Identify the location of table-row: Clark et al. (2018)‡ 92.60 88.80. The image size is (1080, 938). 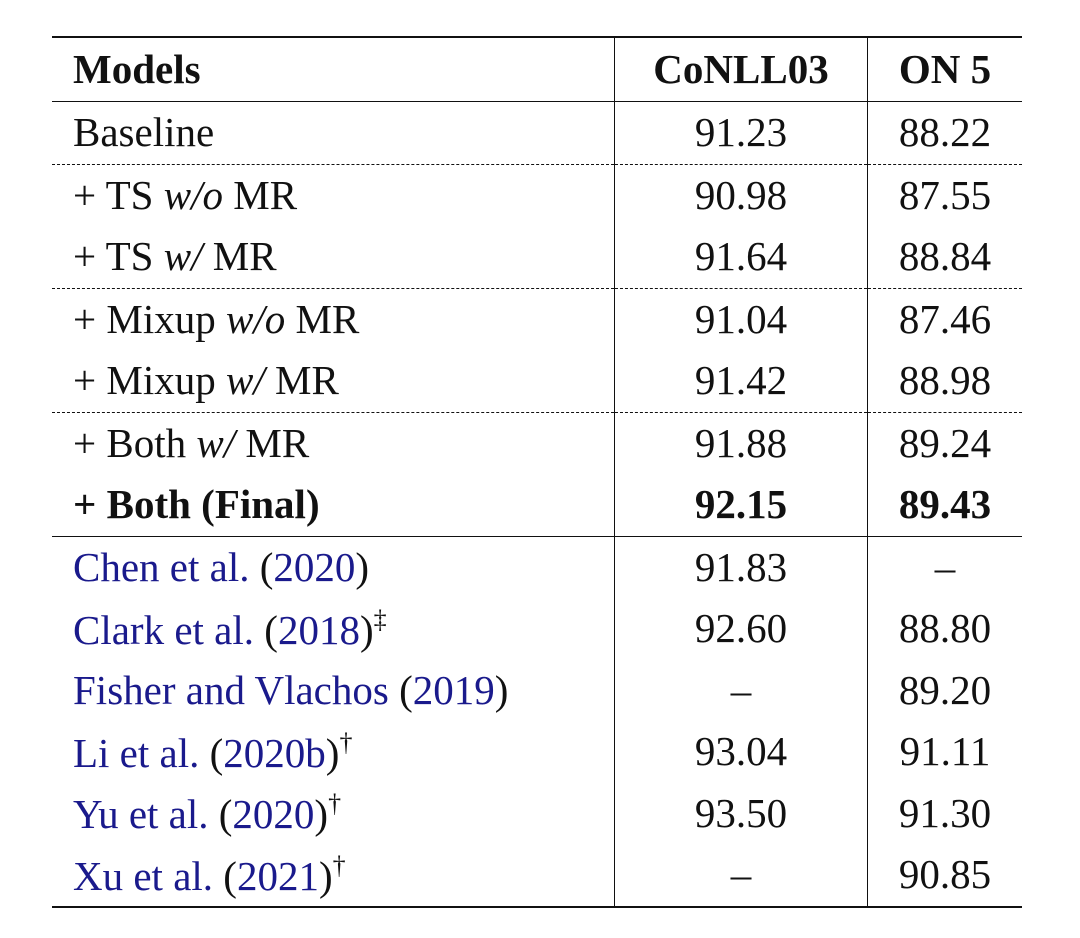
(537, 629).